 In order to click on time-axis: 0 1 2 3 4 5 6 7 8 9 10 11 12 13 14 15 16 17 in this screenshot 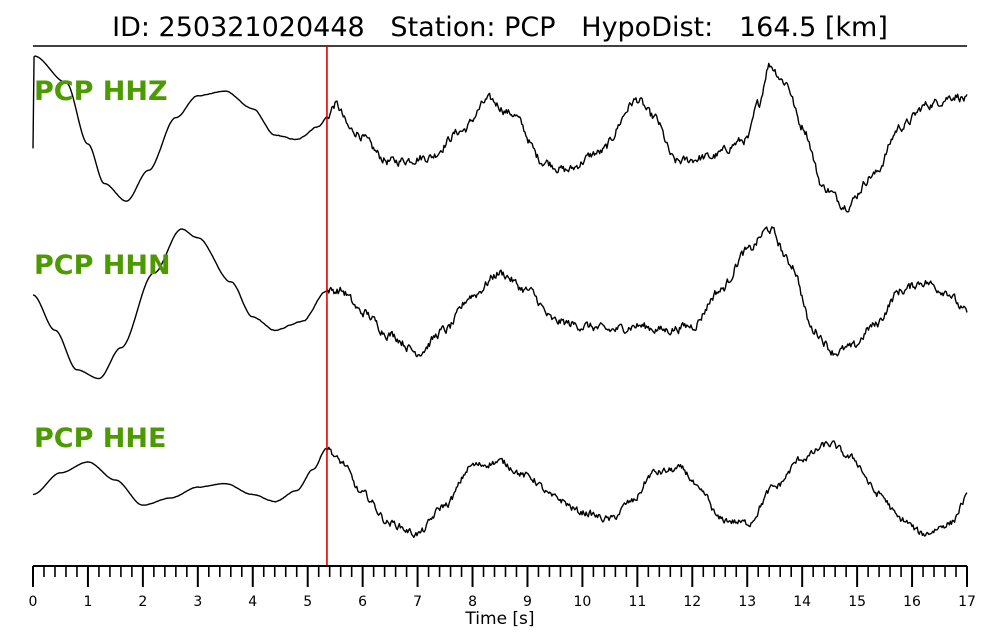, I will do `click(502, 587)`.